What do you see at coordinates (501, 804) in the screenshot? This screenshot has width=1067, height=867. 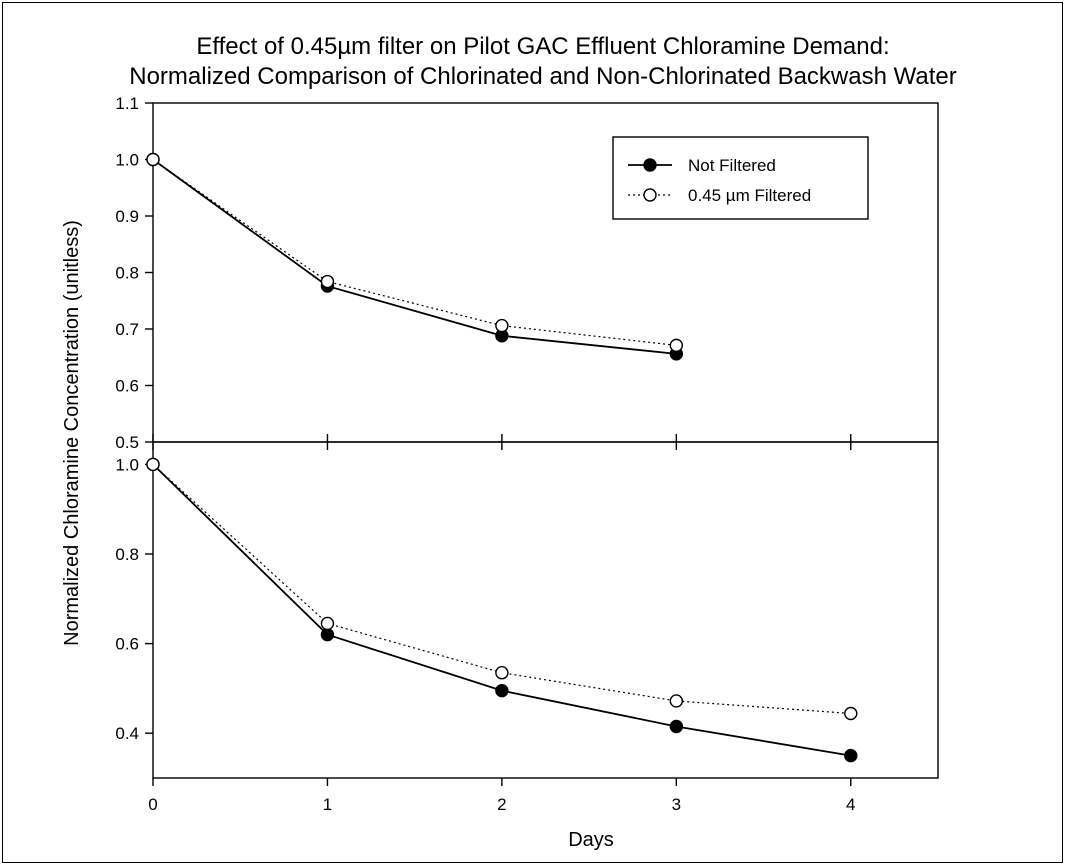 I see `x-tick-label: 2` at bounding box center [501, 804].